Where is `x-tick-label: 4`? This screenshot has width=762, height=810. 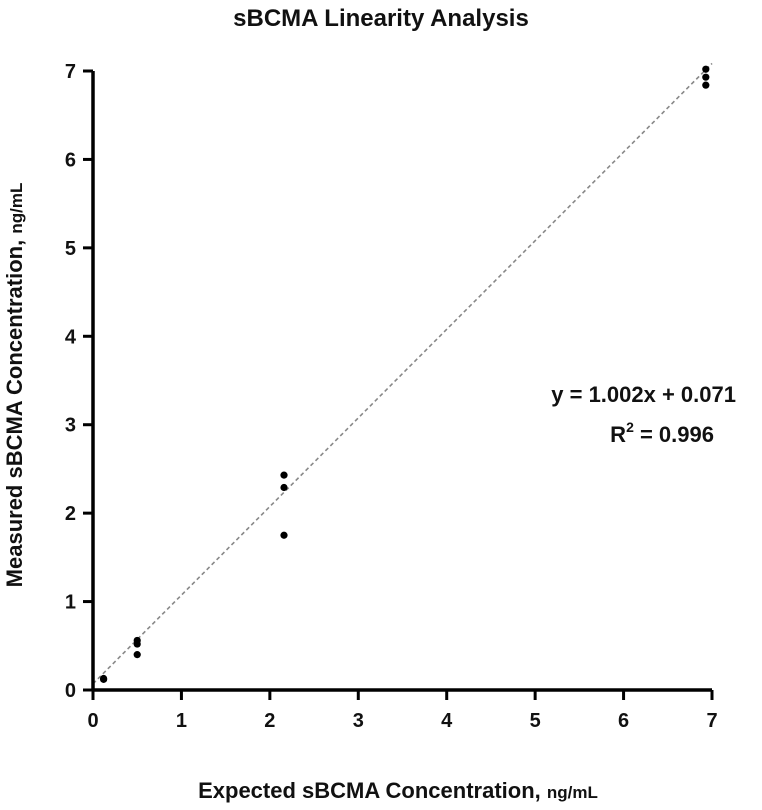
x-tick-label: 4 is located at coordinates (447, 721).